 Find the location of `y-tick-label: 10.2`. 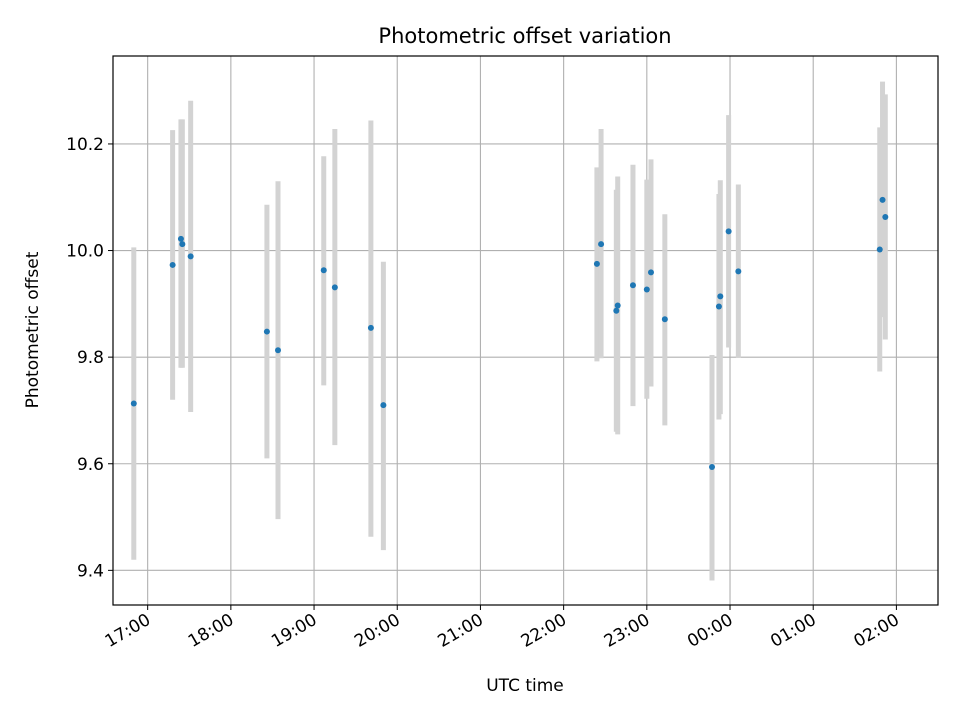

y-tick-label: 10.2 is located at coordinates (85, 145).